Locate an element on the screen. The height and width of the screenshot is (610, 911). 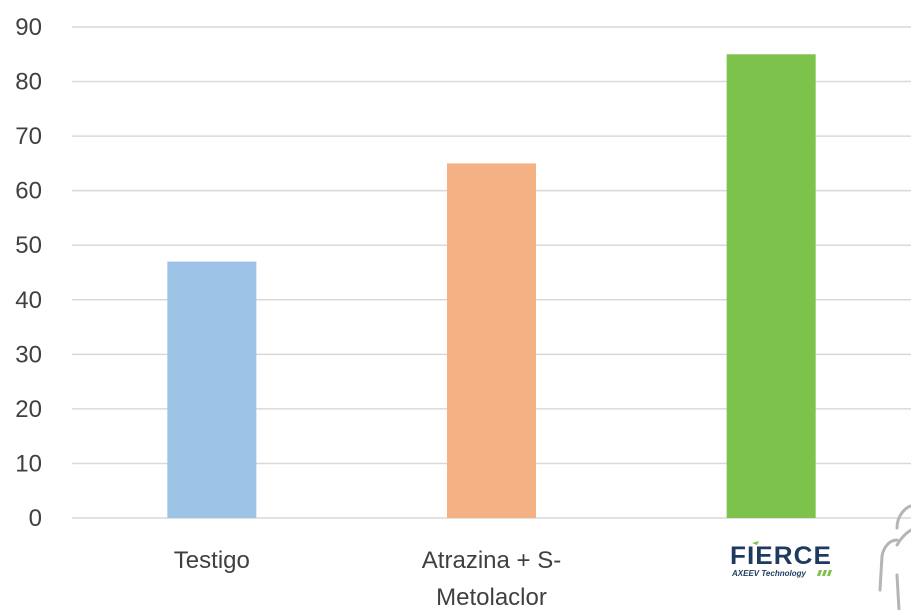
y-tick-label: 70 is located at coordinates (28, 136).